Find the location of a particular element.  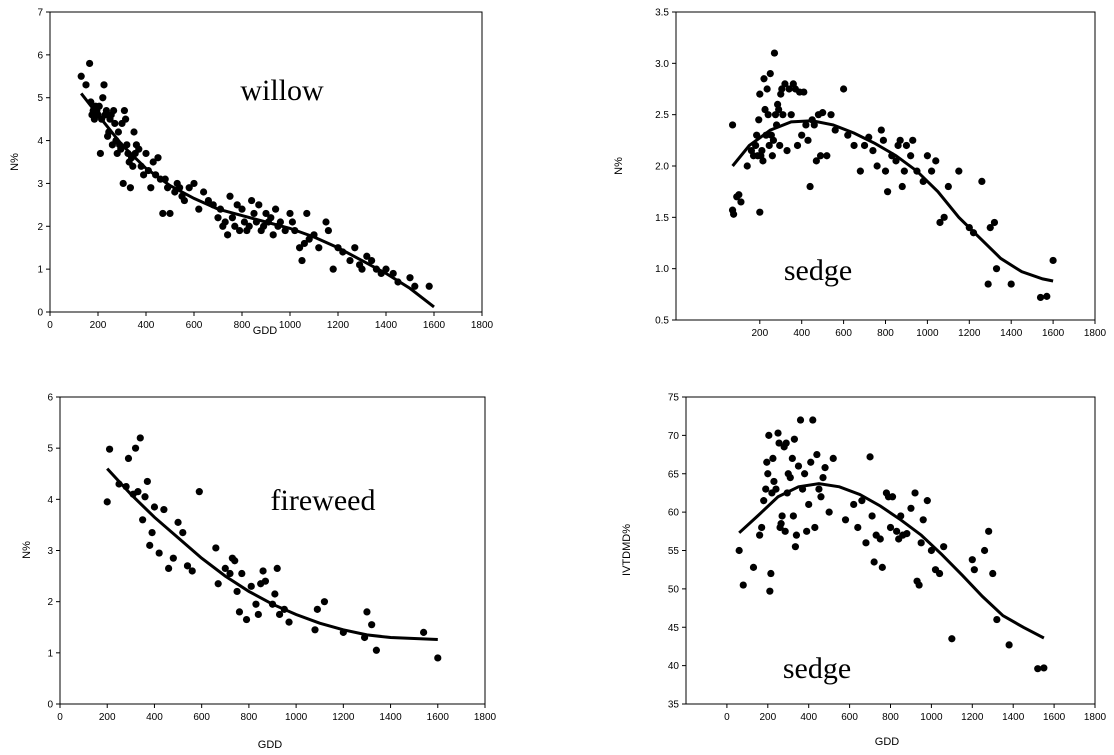

annotation-label: fireweed is located at coordinates (323, 500).